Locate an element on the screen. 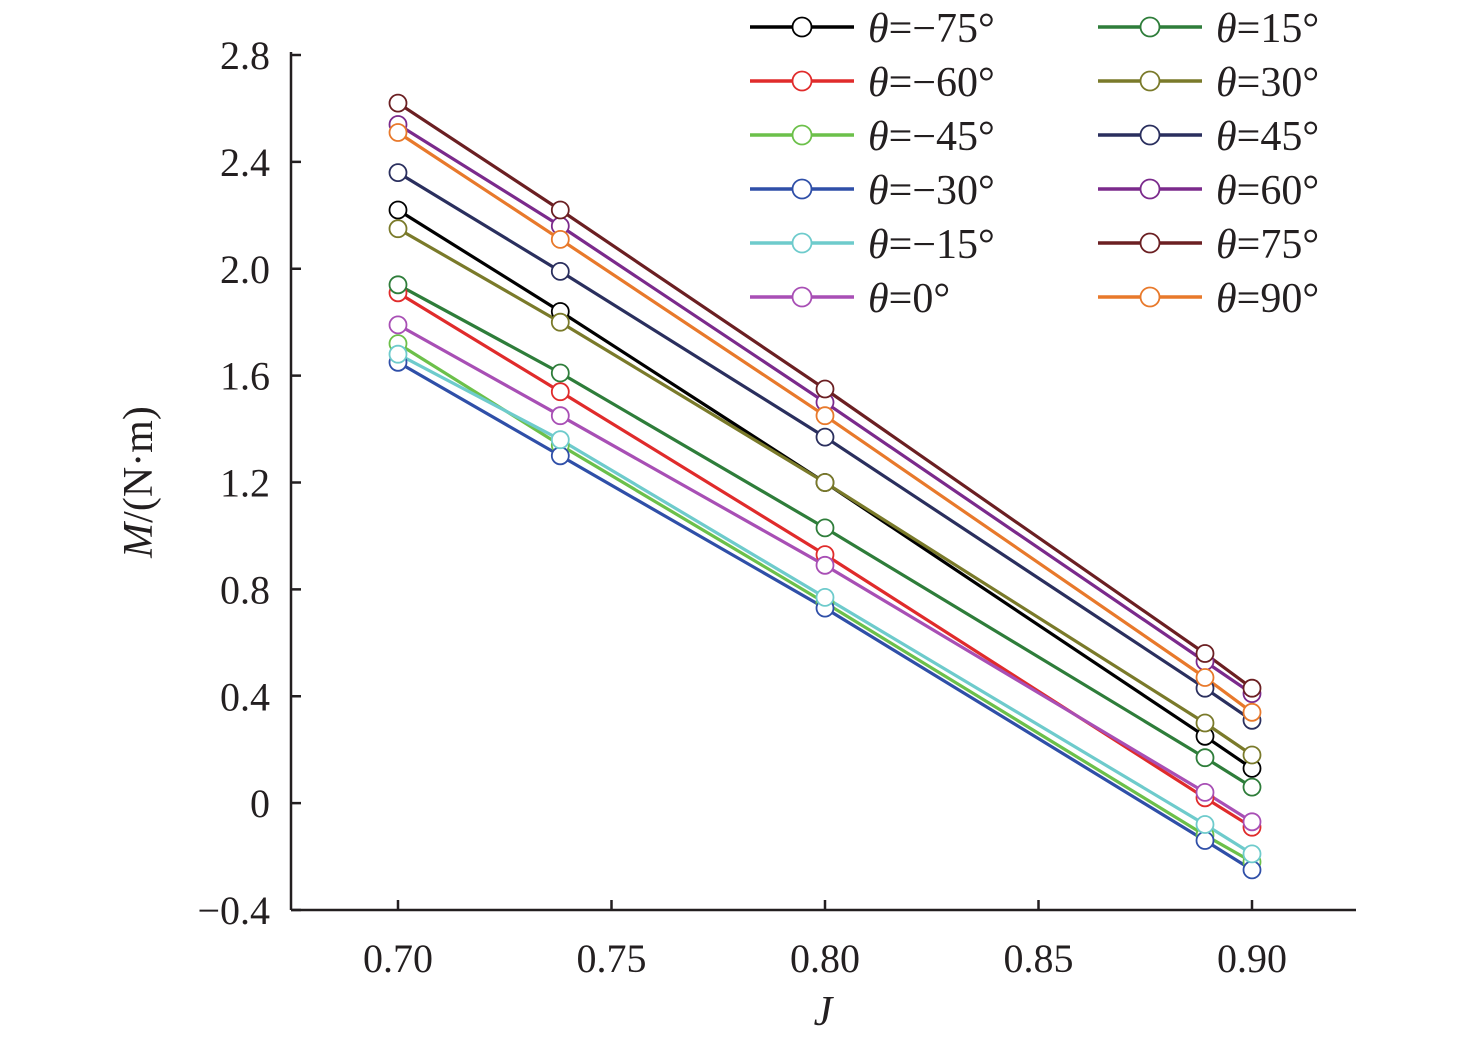  y-tick-label: 1.2 is located at coordinates (245, 483).